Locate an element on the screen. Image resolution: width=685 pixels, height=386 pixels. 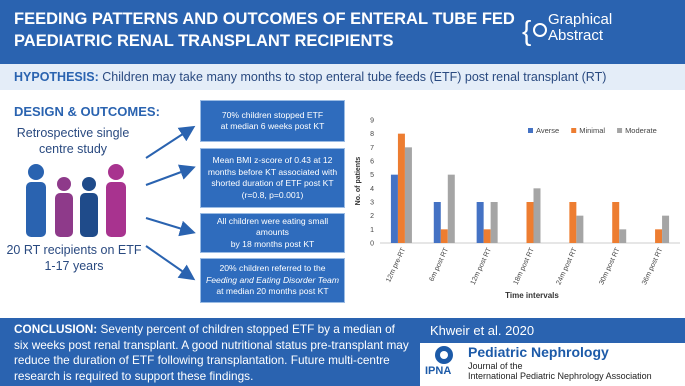
legend-label: Minimal is located at coordinates (592, 130).